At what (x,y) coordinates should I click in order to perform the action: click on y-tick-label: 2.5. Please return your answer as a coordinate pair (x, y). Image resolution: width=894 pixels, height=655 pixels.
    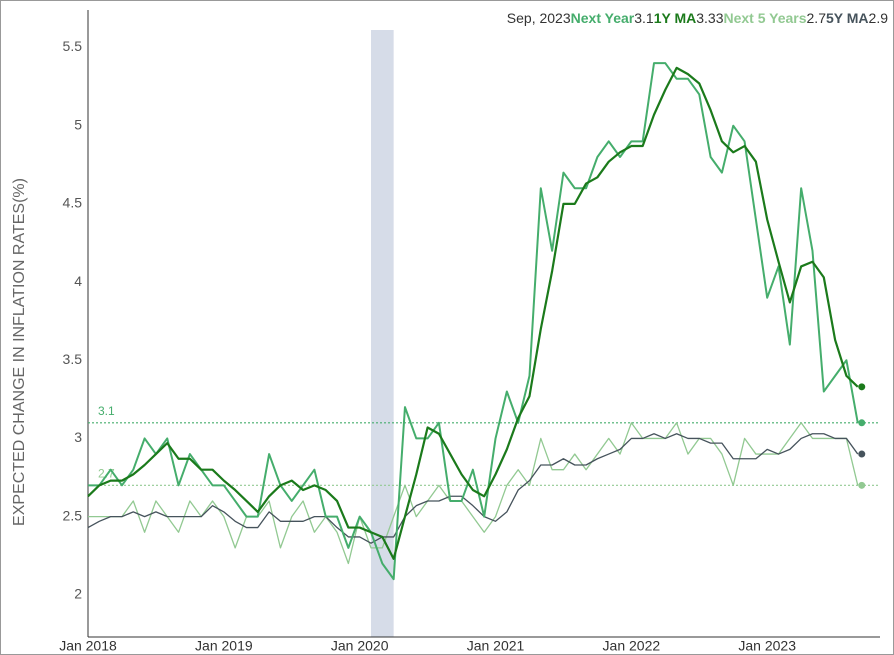
    Looking at the image, I should click on (73, 515).